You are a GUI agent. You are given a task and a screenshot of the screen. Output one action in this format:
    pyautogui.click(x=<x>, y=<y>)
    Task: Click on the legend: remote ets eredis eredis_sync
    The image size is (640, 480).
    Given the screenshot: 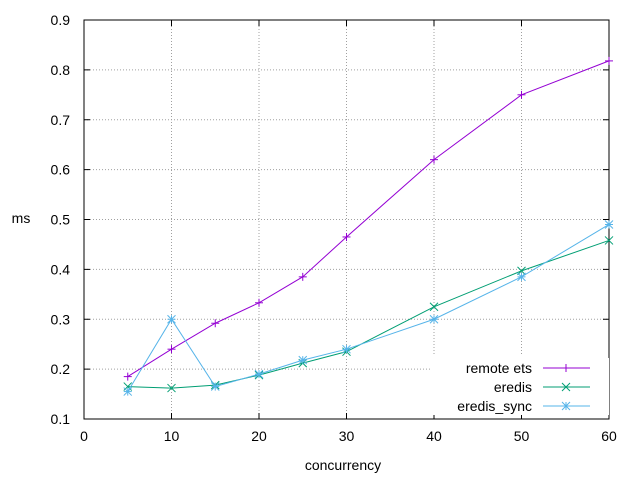 What is the action you would take?
    pyautogui.click(x=520, y=386)
    